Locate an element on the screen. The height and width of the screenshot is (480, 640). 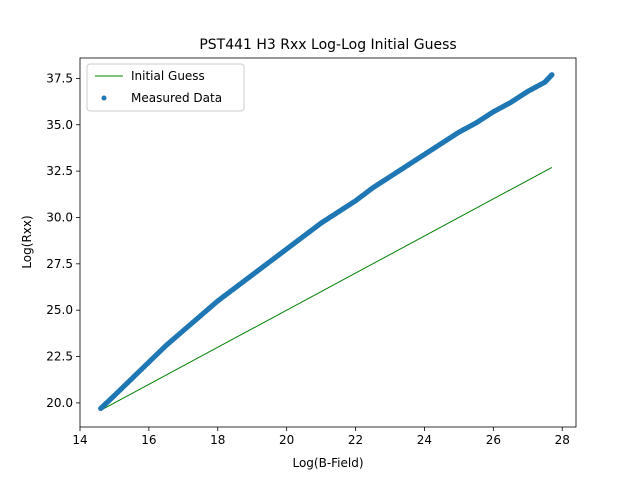
x-tick-label: 28 is located at coordinates (562, 440).